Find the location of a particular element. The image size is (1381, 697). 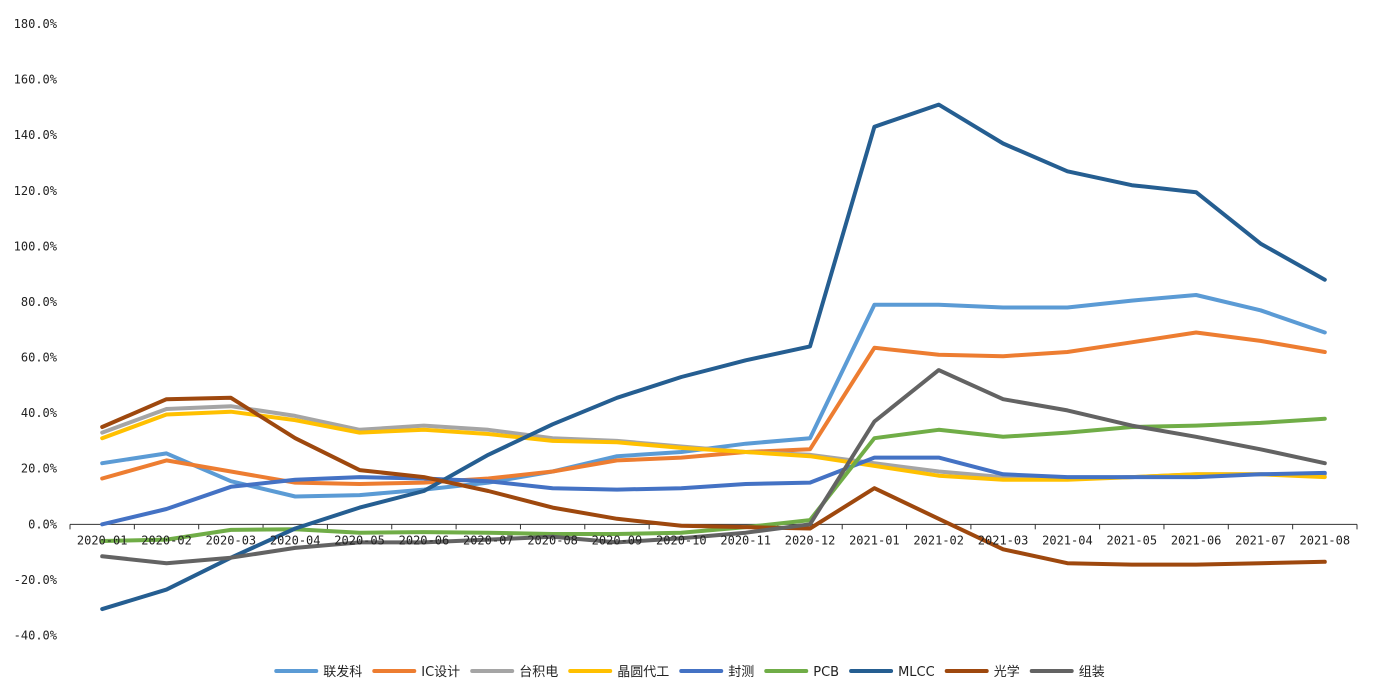

legend-label: 光学 is located at coordinates (1007, 672).